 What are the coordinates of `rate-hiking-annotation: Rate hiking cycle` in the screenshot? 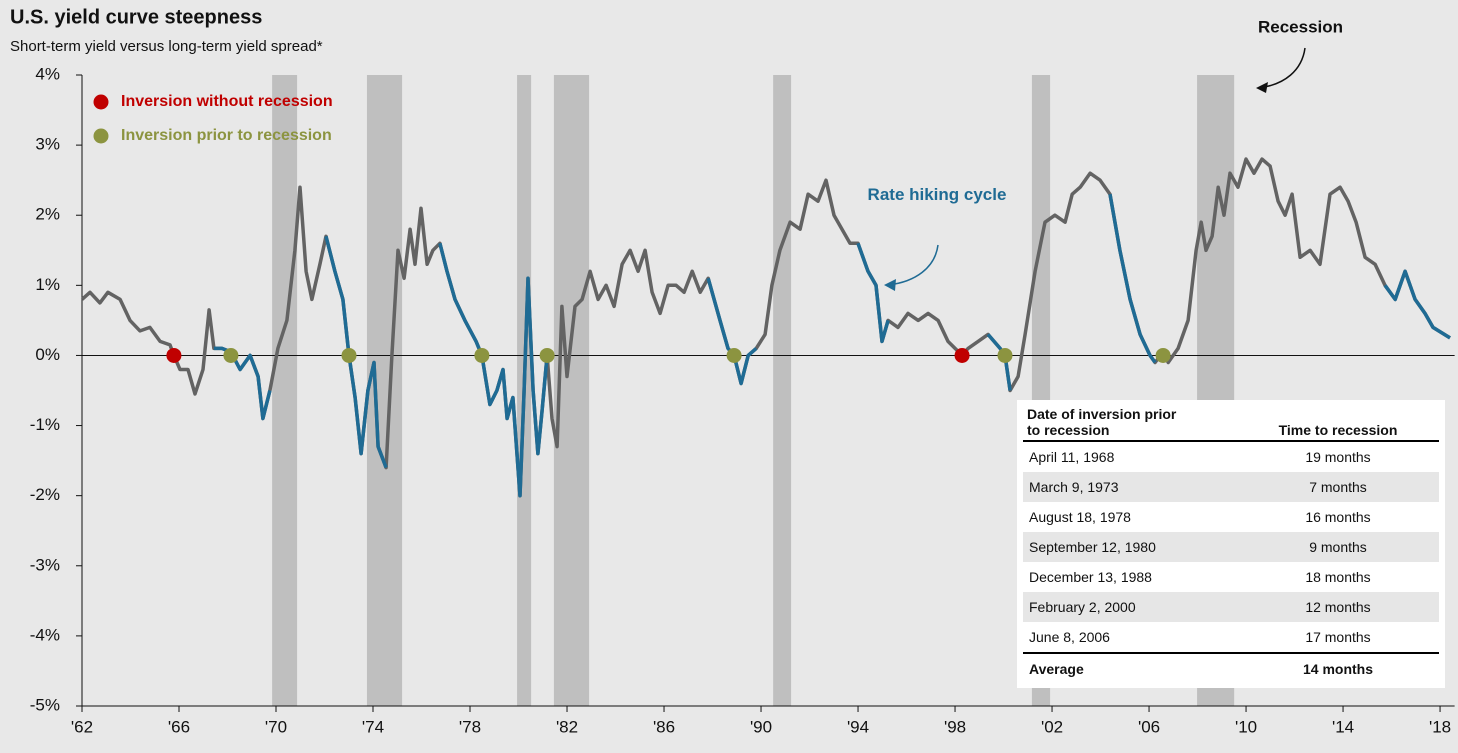 It's located at (937, 194).